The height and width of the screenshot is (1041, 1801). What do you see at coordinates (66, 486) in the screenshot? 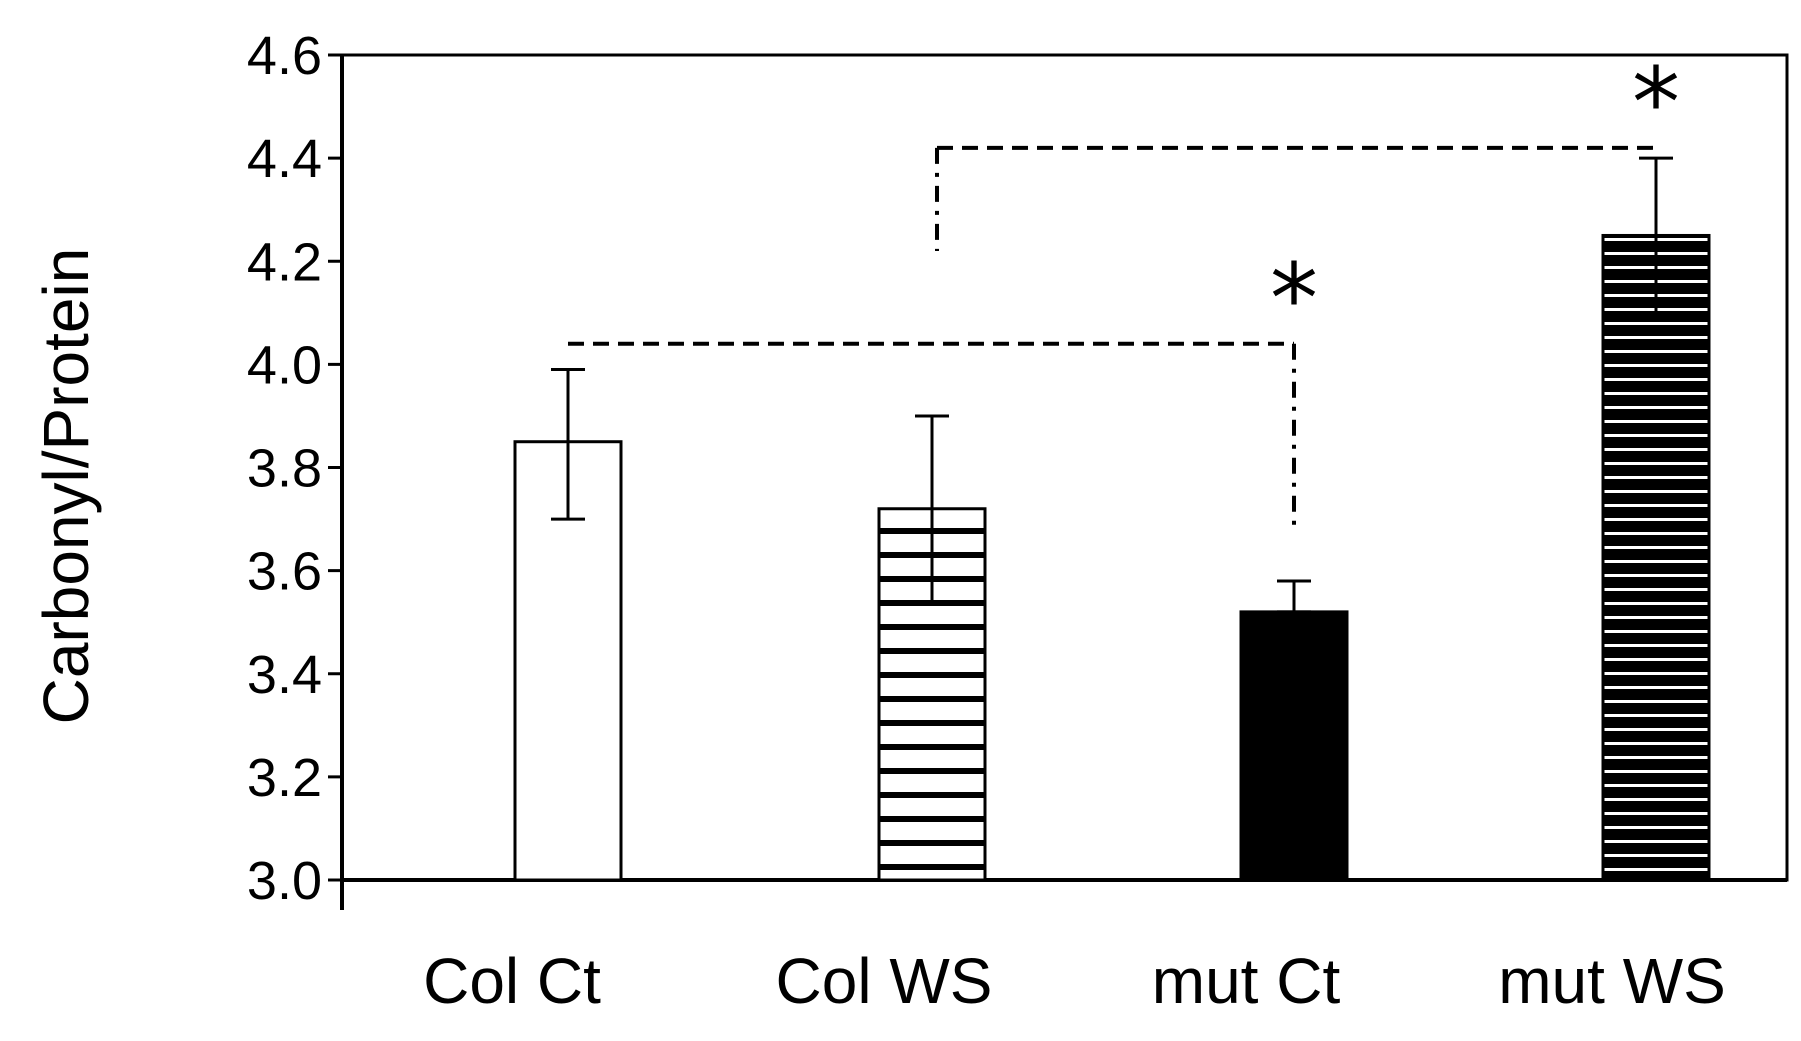
I see `y-axis-title: Carbonyl/Protein` at bounding box center [66, 486].